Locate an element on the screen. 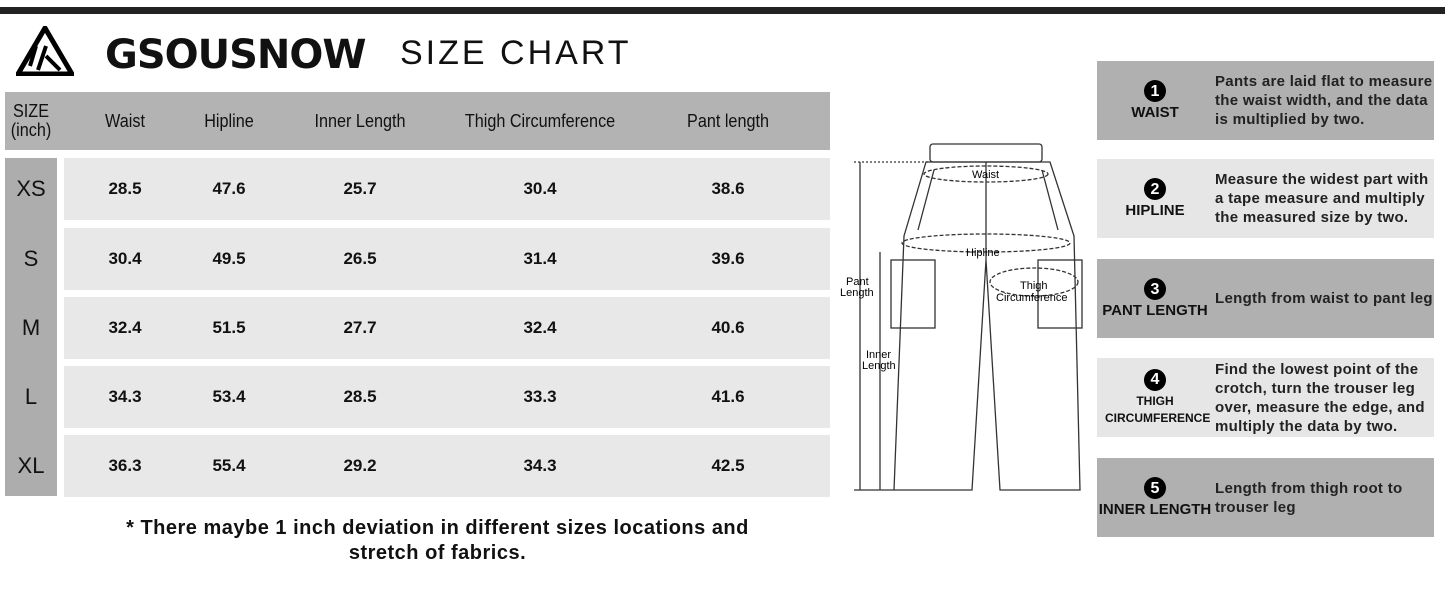 The width and height of the screenshot is (1445, 592). guide-label: PANT LENGTH is located at coordinates (1155, 310).